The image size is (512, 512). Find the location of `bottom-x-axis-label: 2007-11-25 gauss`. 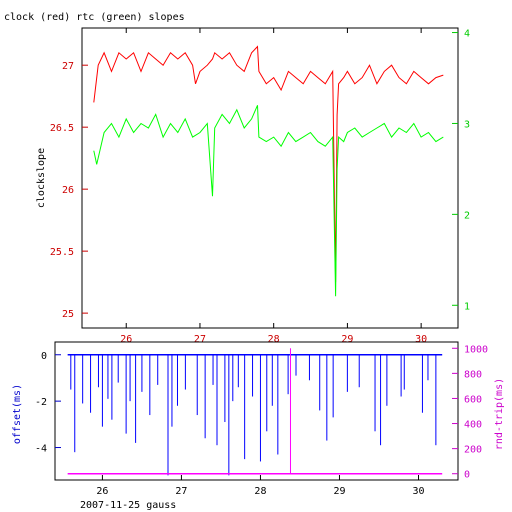

bottom-x-axis-label: 2007-11-25 gauss is located at coordinates (128, 505).